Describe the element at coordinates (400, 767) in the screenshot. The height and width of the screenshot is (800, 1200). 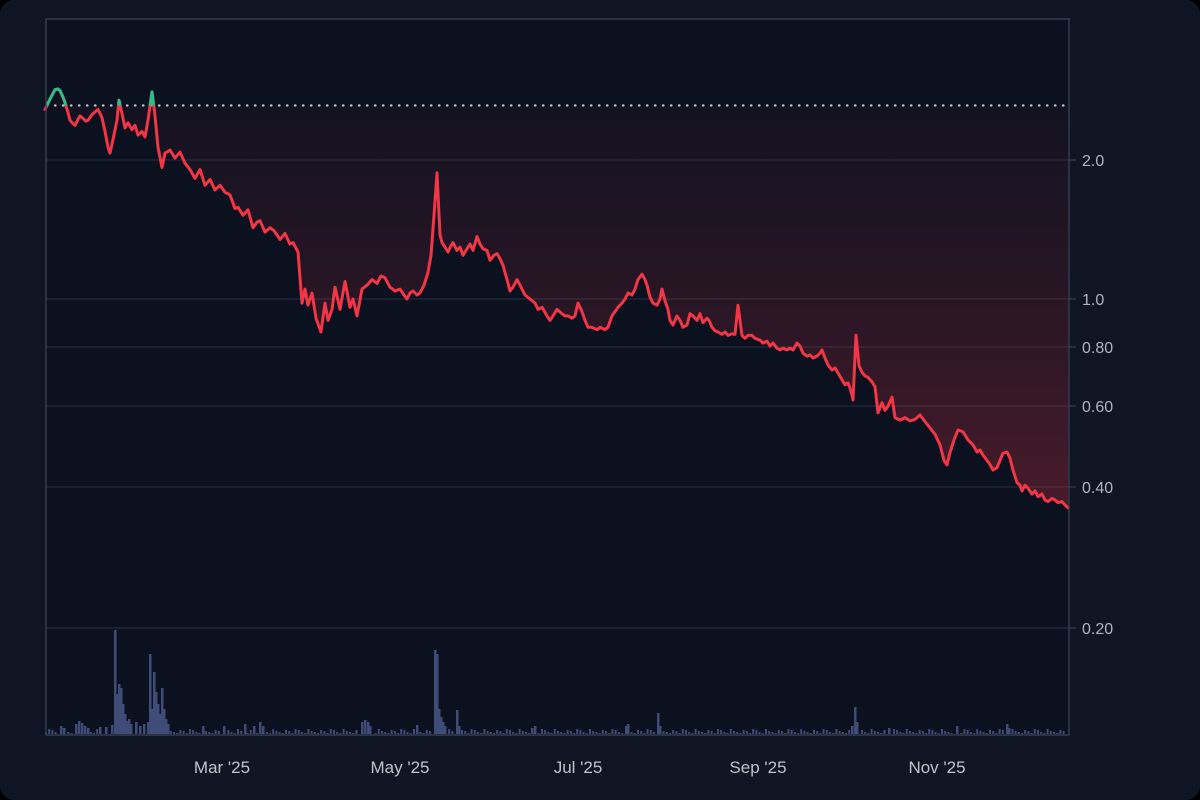
I see `x-axis-label: May '25` at that location.